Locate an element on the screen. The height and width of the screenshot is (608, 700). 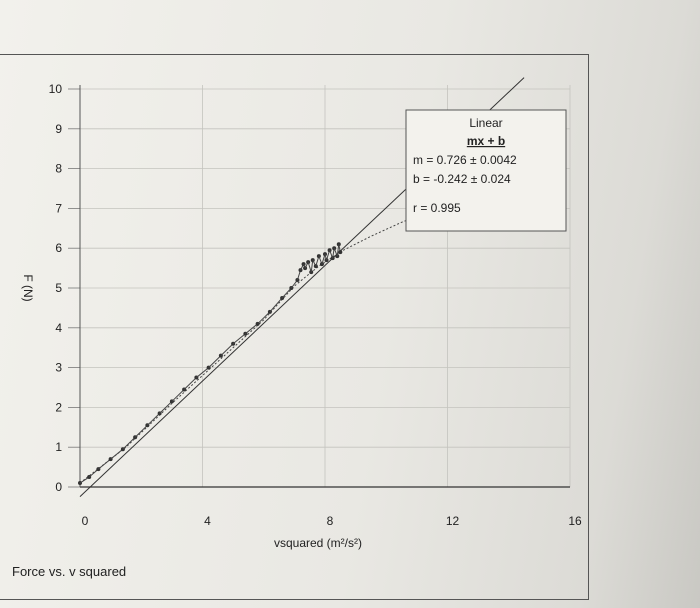
chart-caption: Force vs. v squared is located at coordinates (69, 571).